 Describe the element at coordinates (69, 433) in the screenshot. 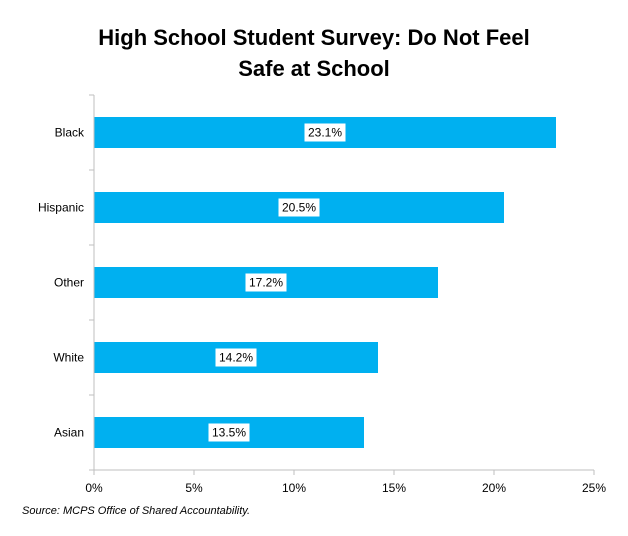

I see `category-label-asian: Asian` at that location.